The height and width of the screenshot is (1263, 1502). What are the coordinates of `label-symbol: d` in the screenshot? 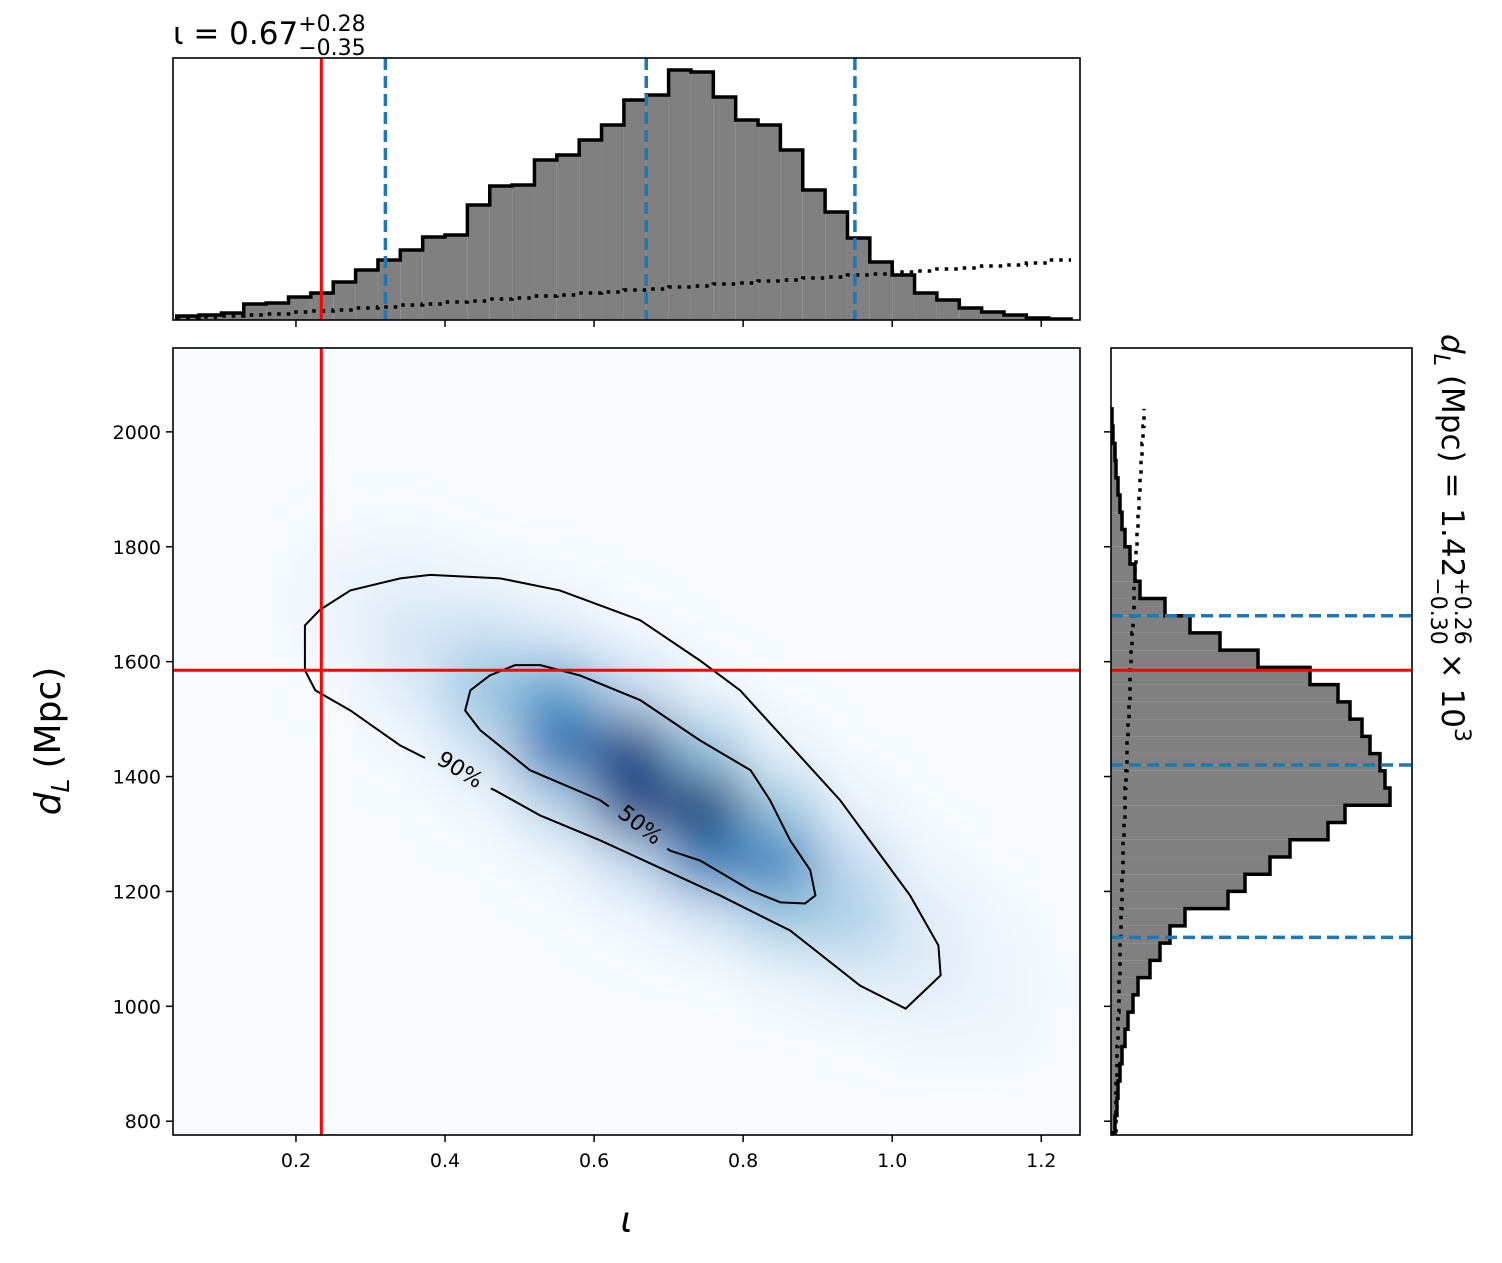 It's located at (1452, 344).